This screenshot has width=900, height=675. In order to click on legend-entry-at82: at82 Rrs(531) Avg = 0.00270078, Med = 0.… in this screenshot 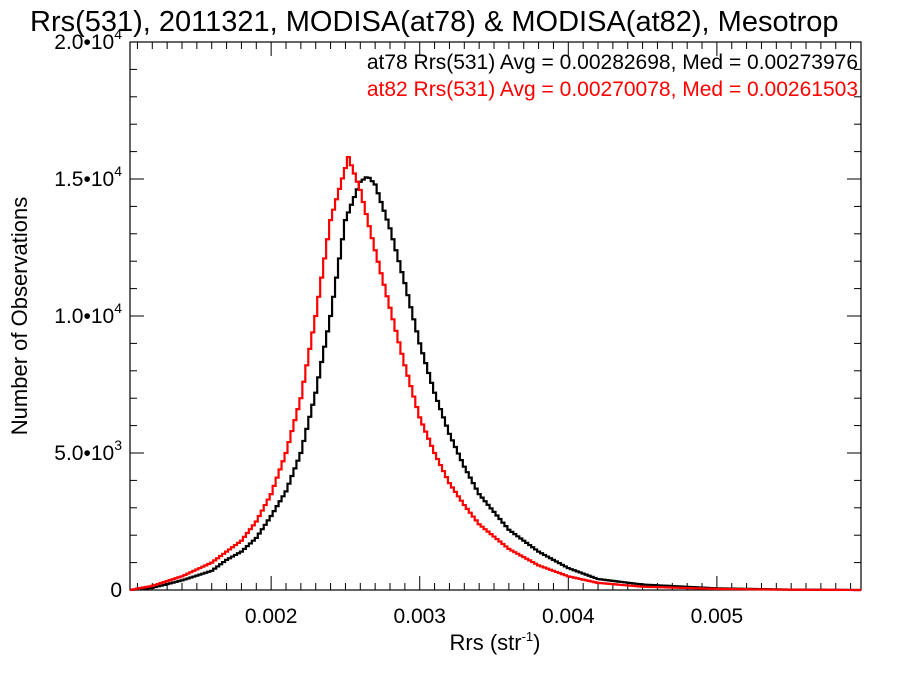, I will do `click(612, 89)`.